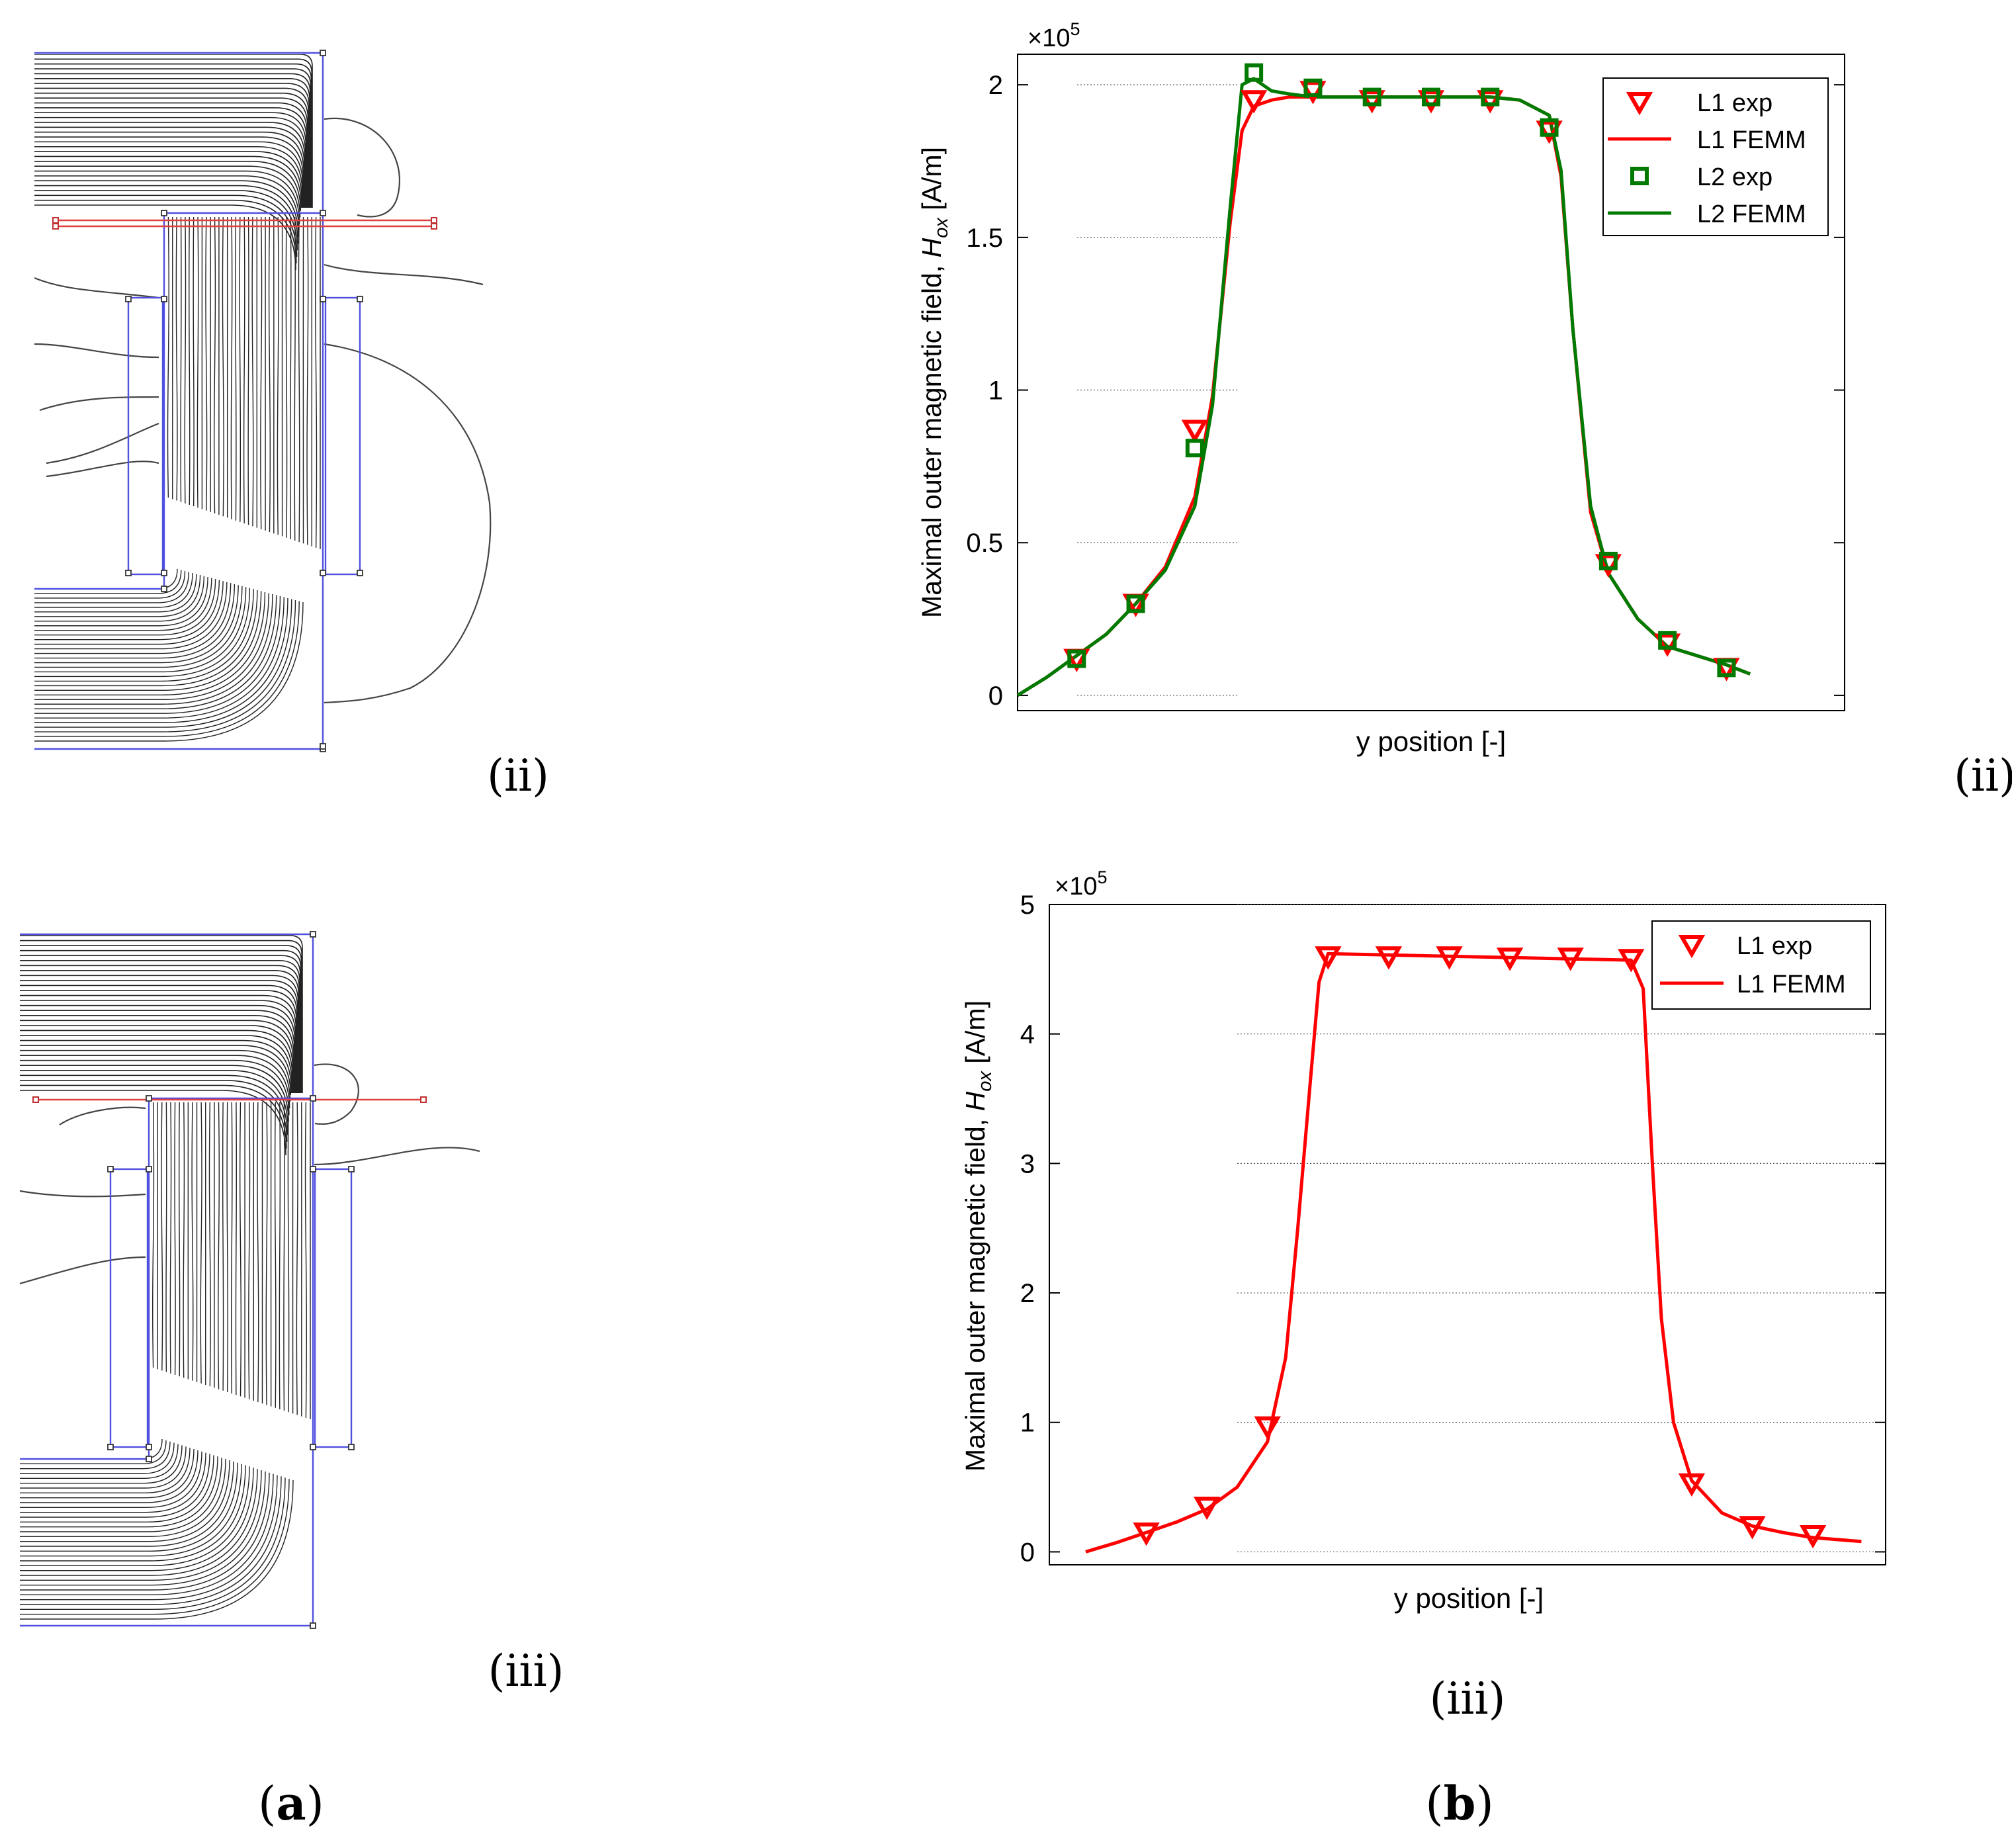 The image size is (2012, 1848). Describe the element at coordinates (1469, 1598) in the screenshot. I see `chart-iii-xlabel: y position [-]` at that location.